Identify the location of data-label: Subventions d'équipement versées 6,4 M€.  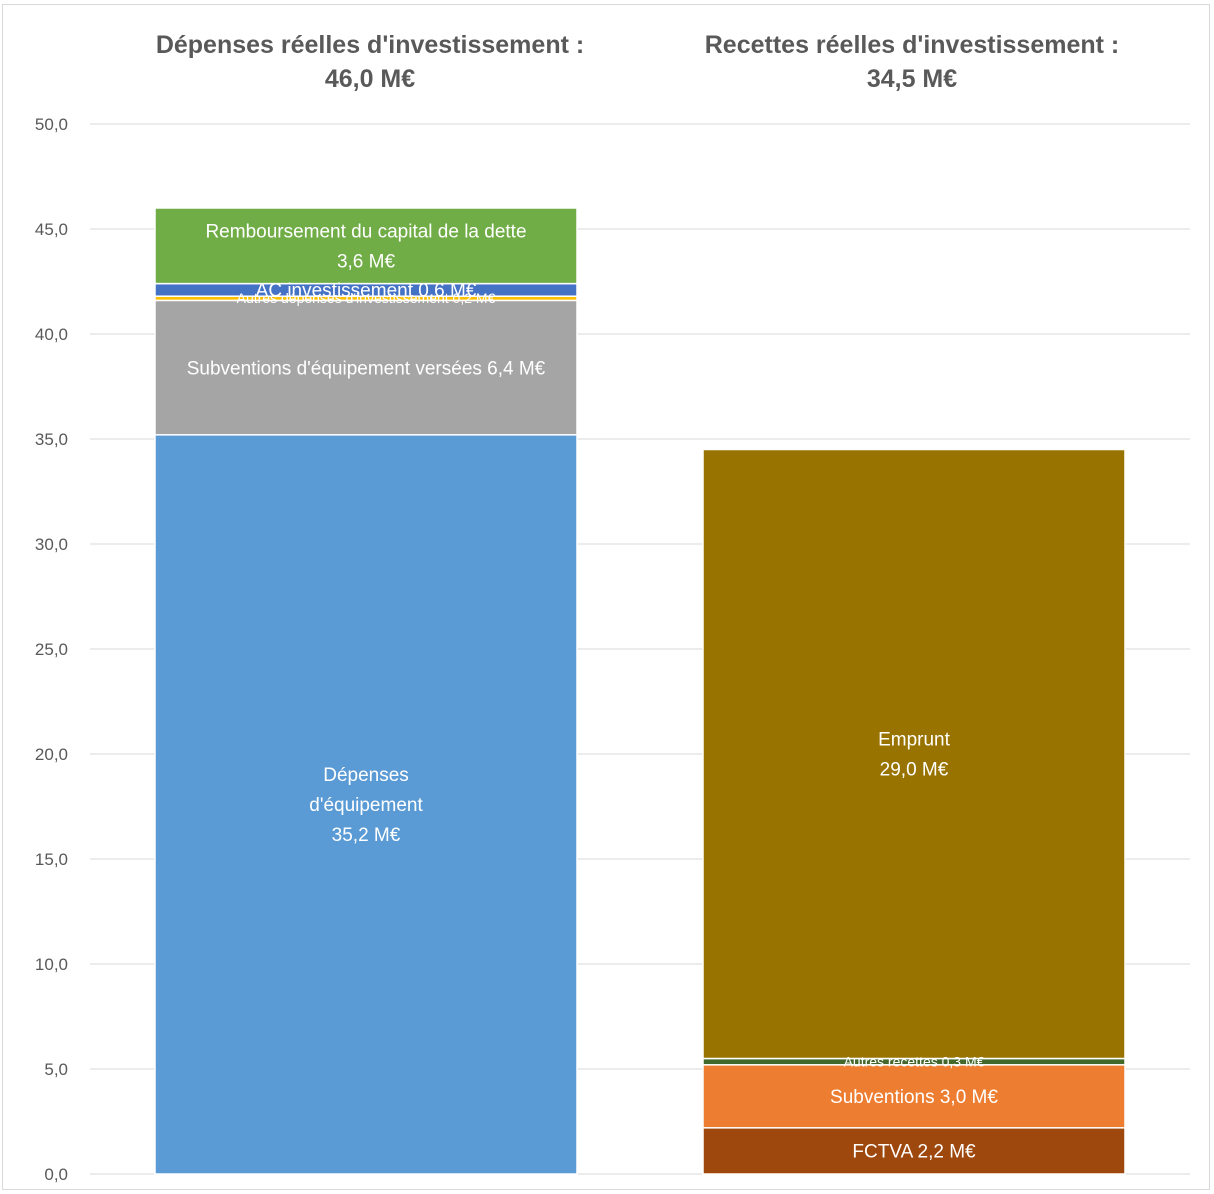
(366, 368).